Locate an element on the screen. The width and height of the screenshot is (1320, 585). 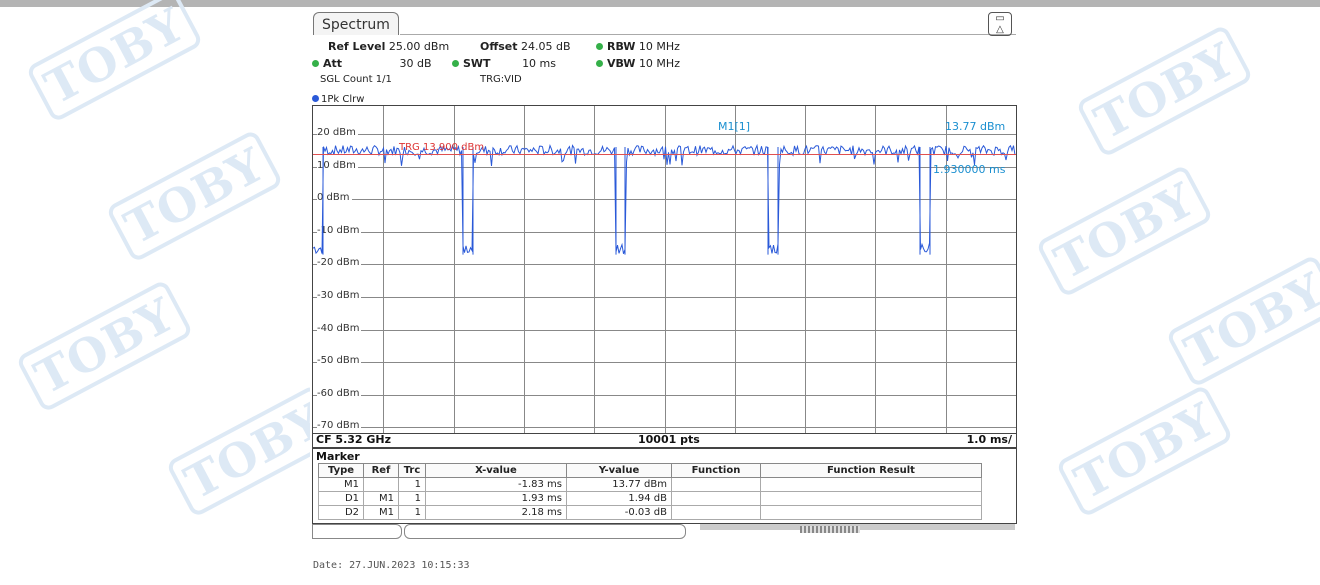
sgl-count: SGL Count 1/1 is located at coordinates (356, 79).